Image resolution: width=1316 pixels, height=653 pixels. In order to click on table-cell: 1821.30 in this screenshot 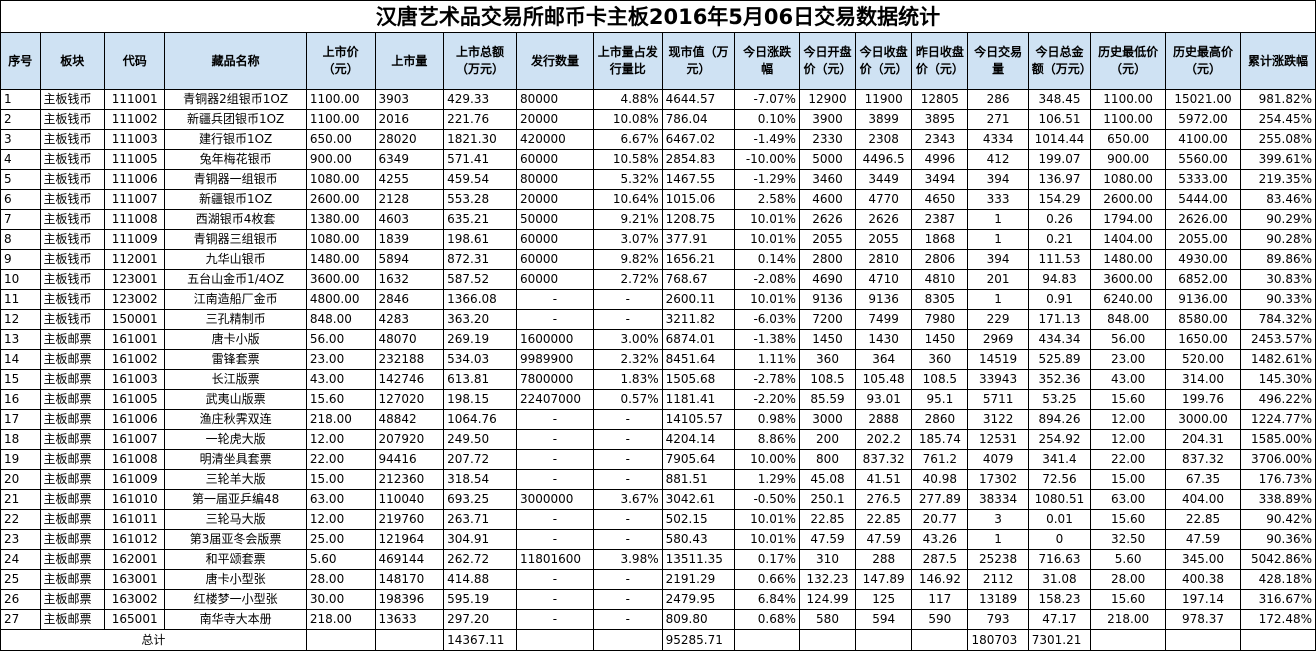, I will do `click(480, 139)`.